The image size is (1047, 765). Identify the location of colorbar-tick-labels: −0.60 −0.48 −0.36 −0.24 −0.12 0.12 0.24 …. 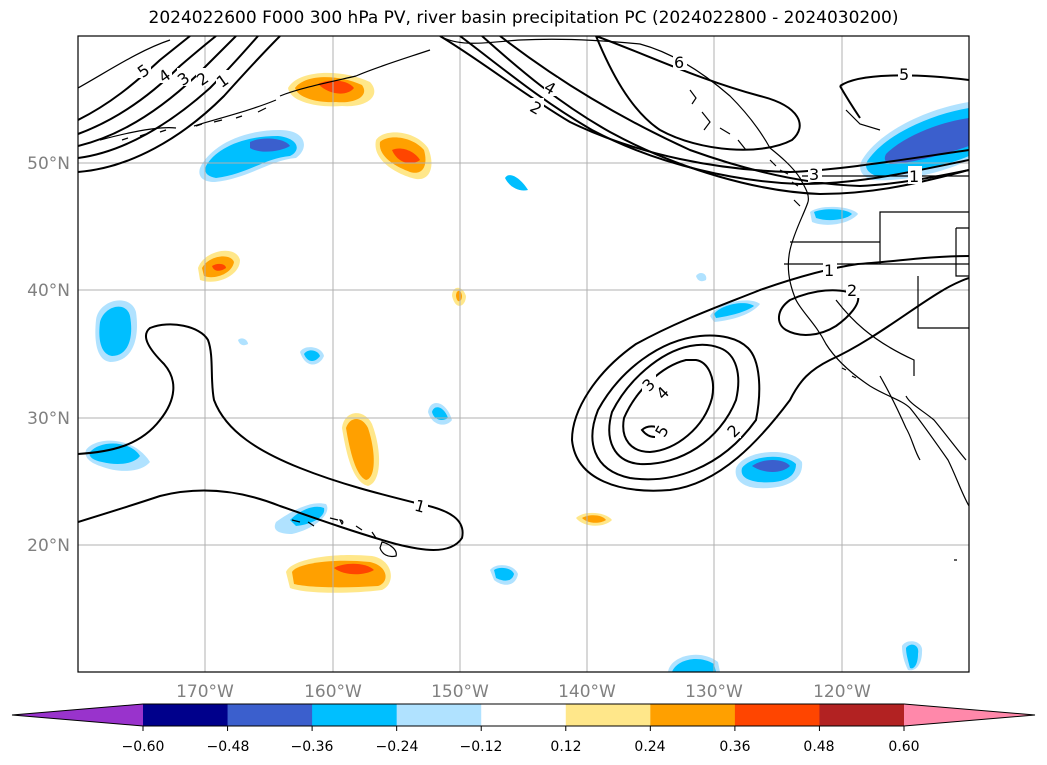
(521, 747).